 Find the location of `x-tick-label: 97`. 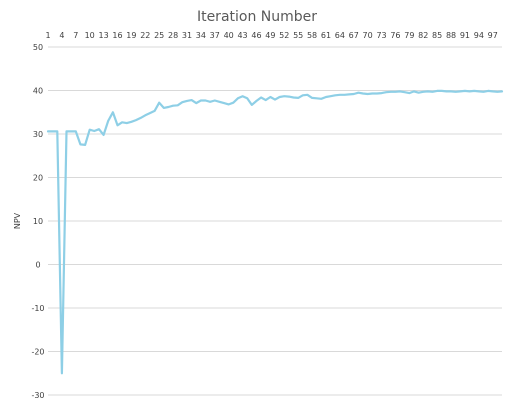

x-tick-label: 97 is located at coordinates (493, 35).